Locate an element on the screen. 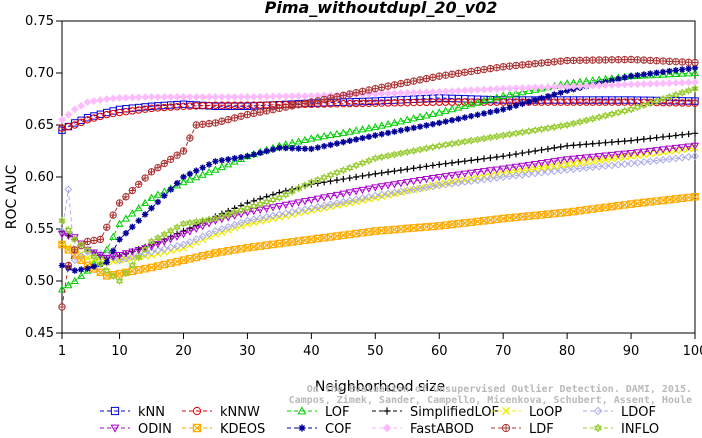 The image size is (702, 438). legend-item-loop: LoOP is located at coordinates (526, 412).